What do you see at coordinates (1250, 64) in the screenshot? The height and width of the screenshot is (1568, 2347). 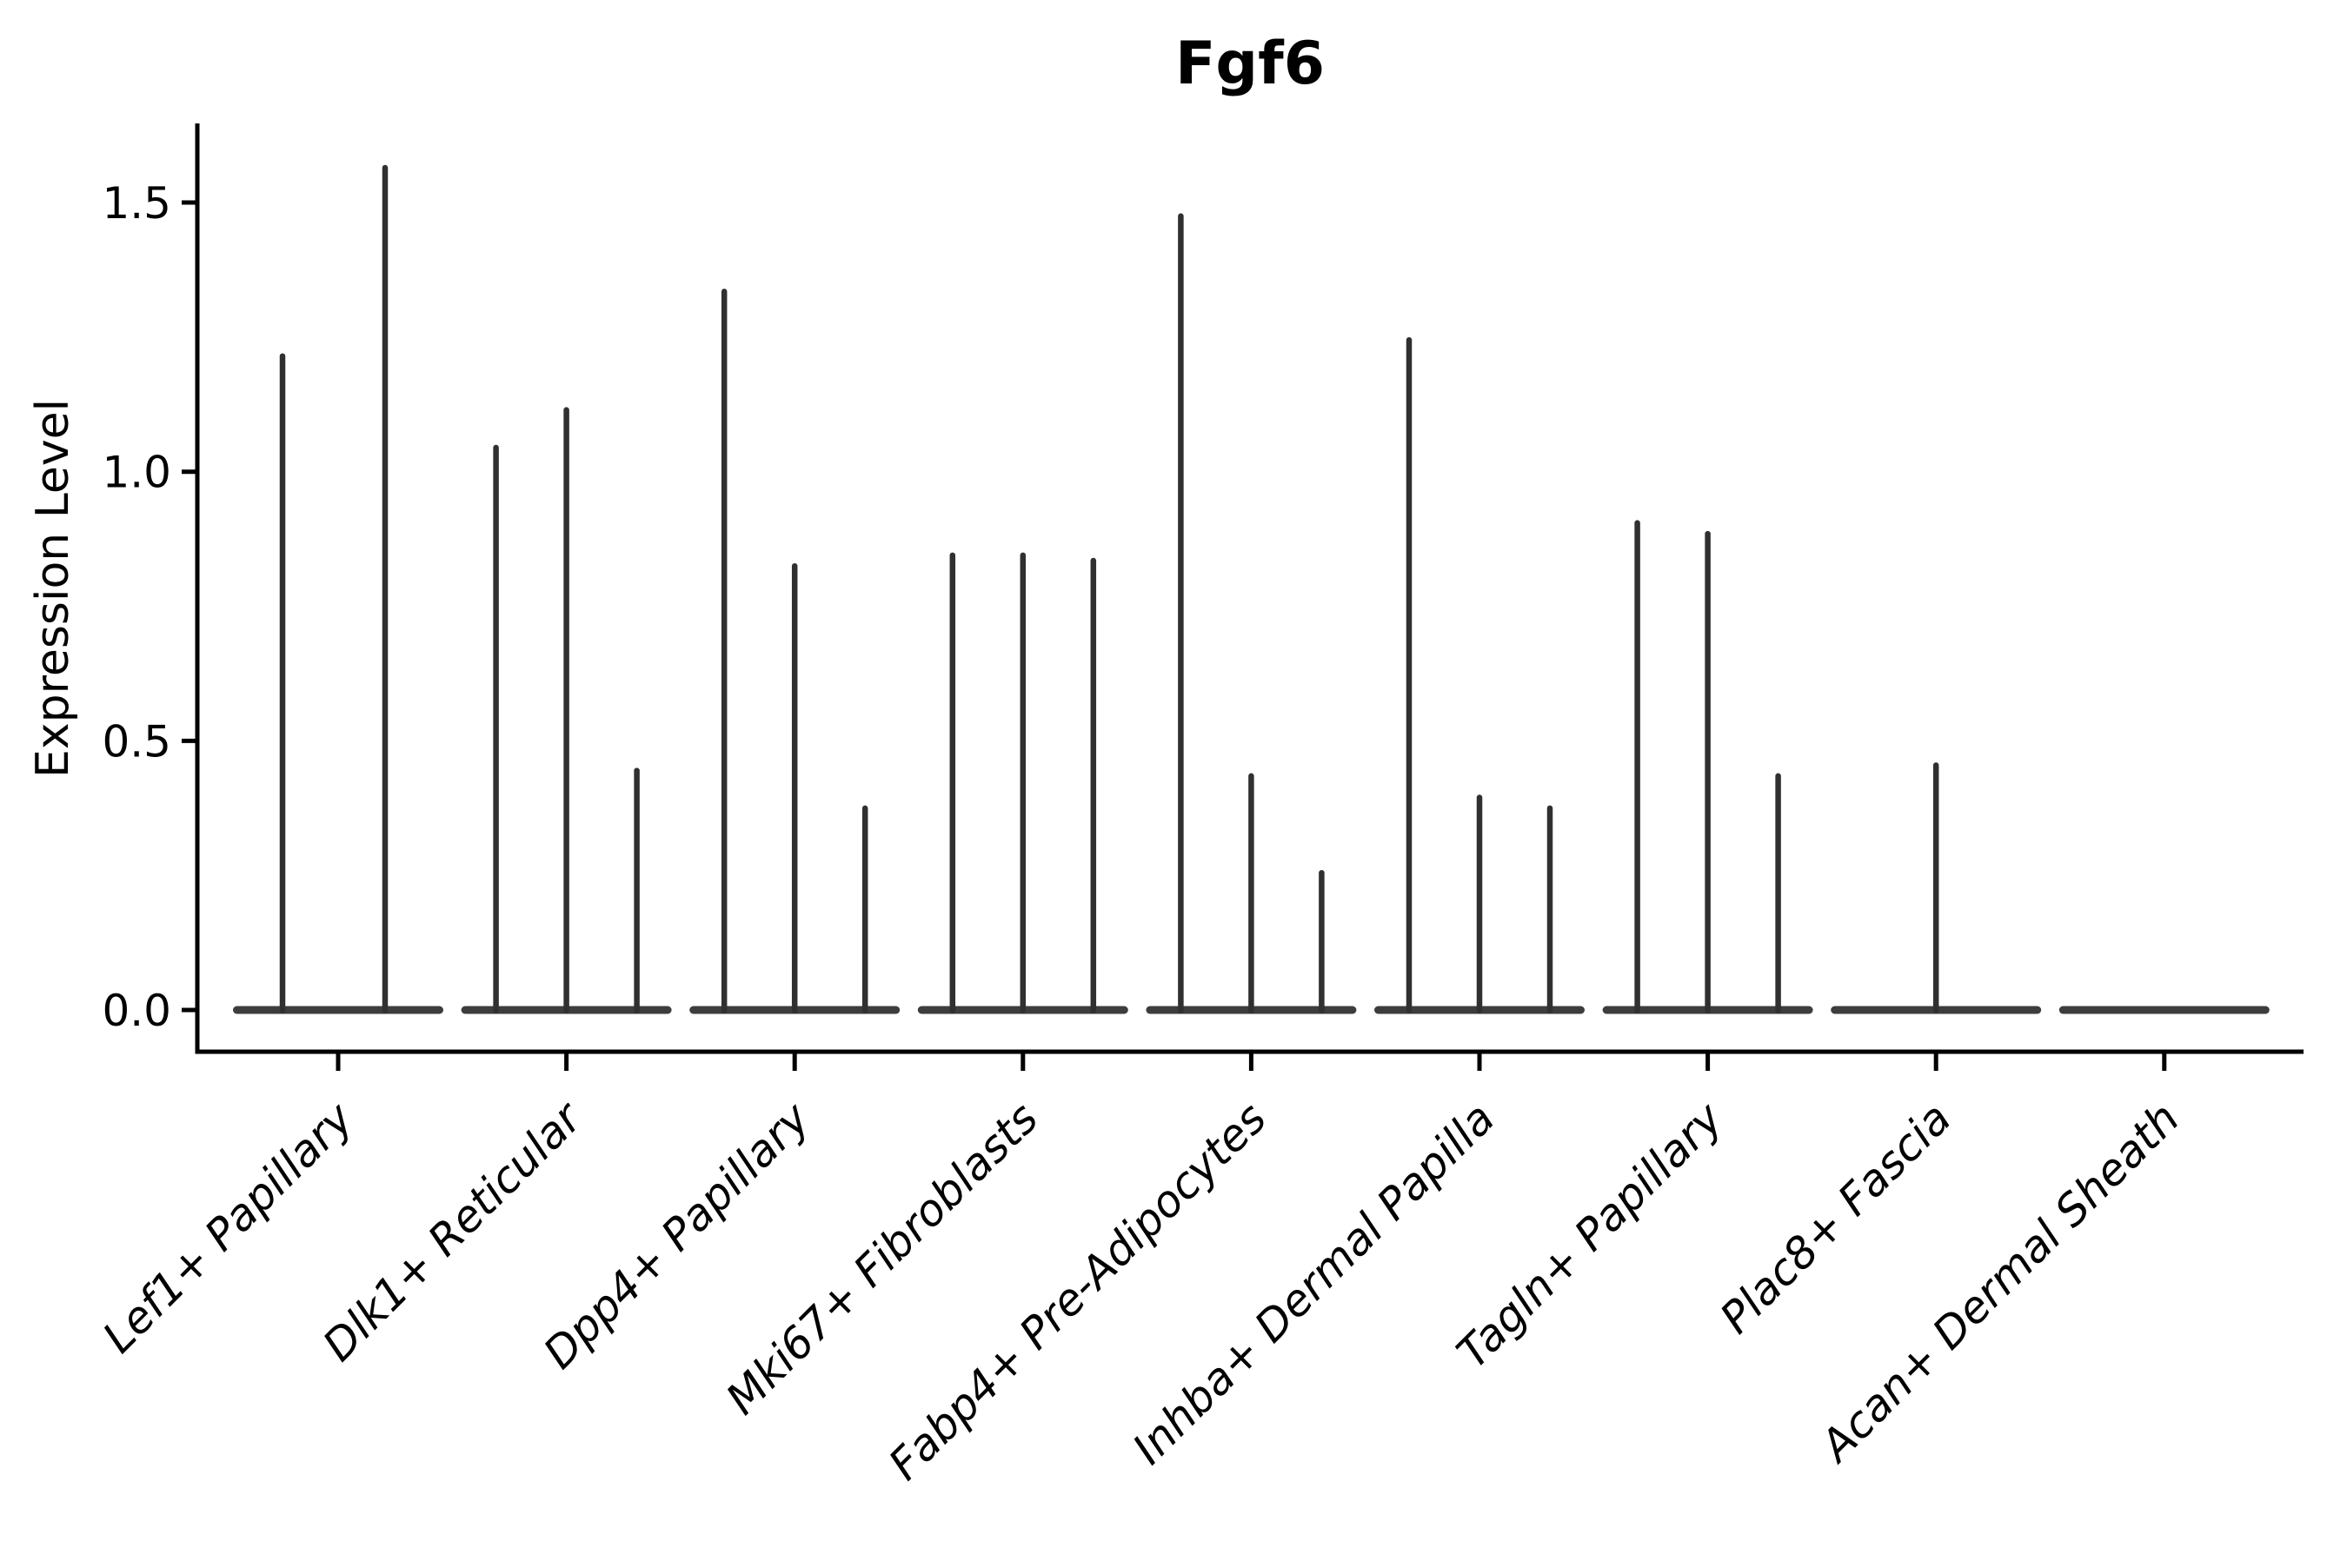 I see `plot-title: Fgf6` at bounding box center [1250, 64].